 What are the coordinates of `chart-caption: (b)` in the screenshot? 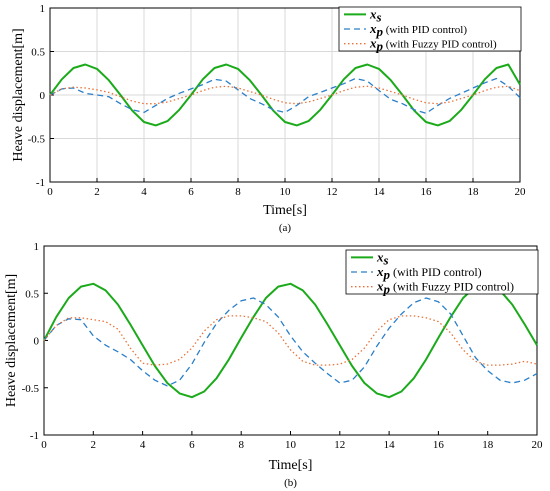 It's located at (290, 483).